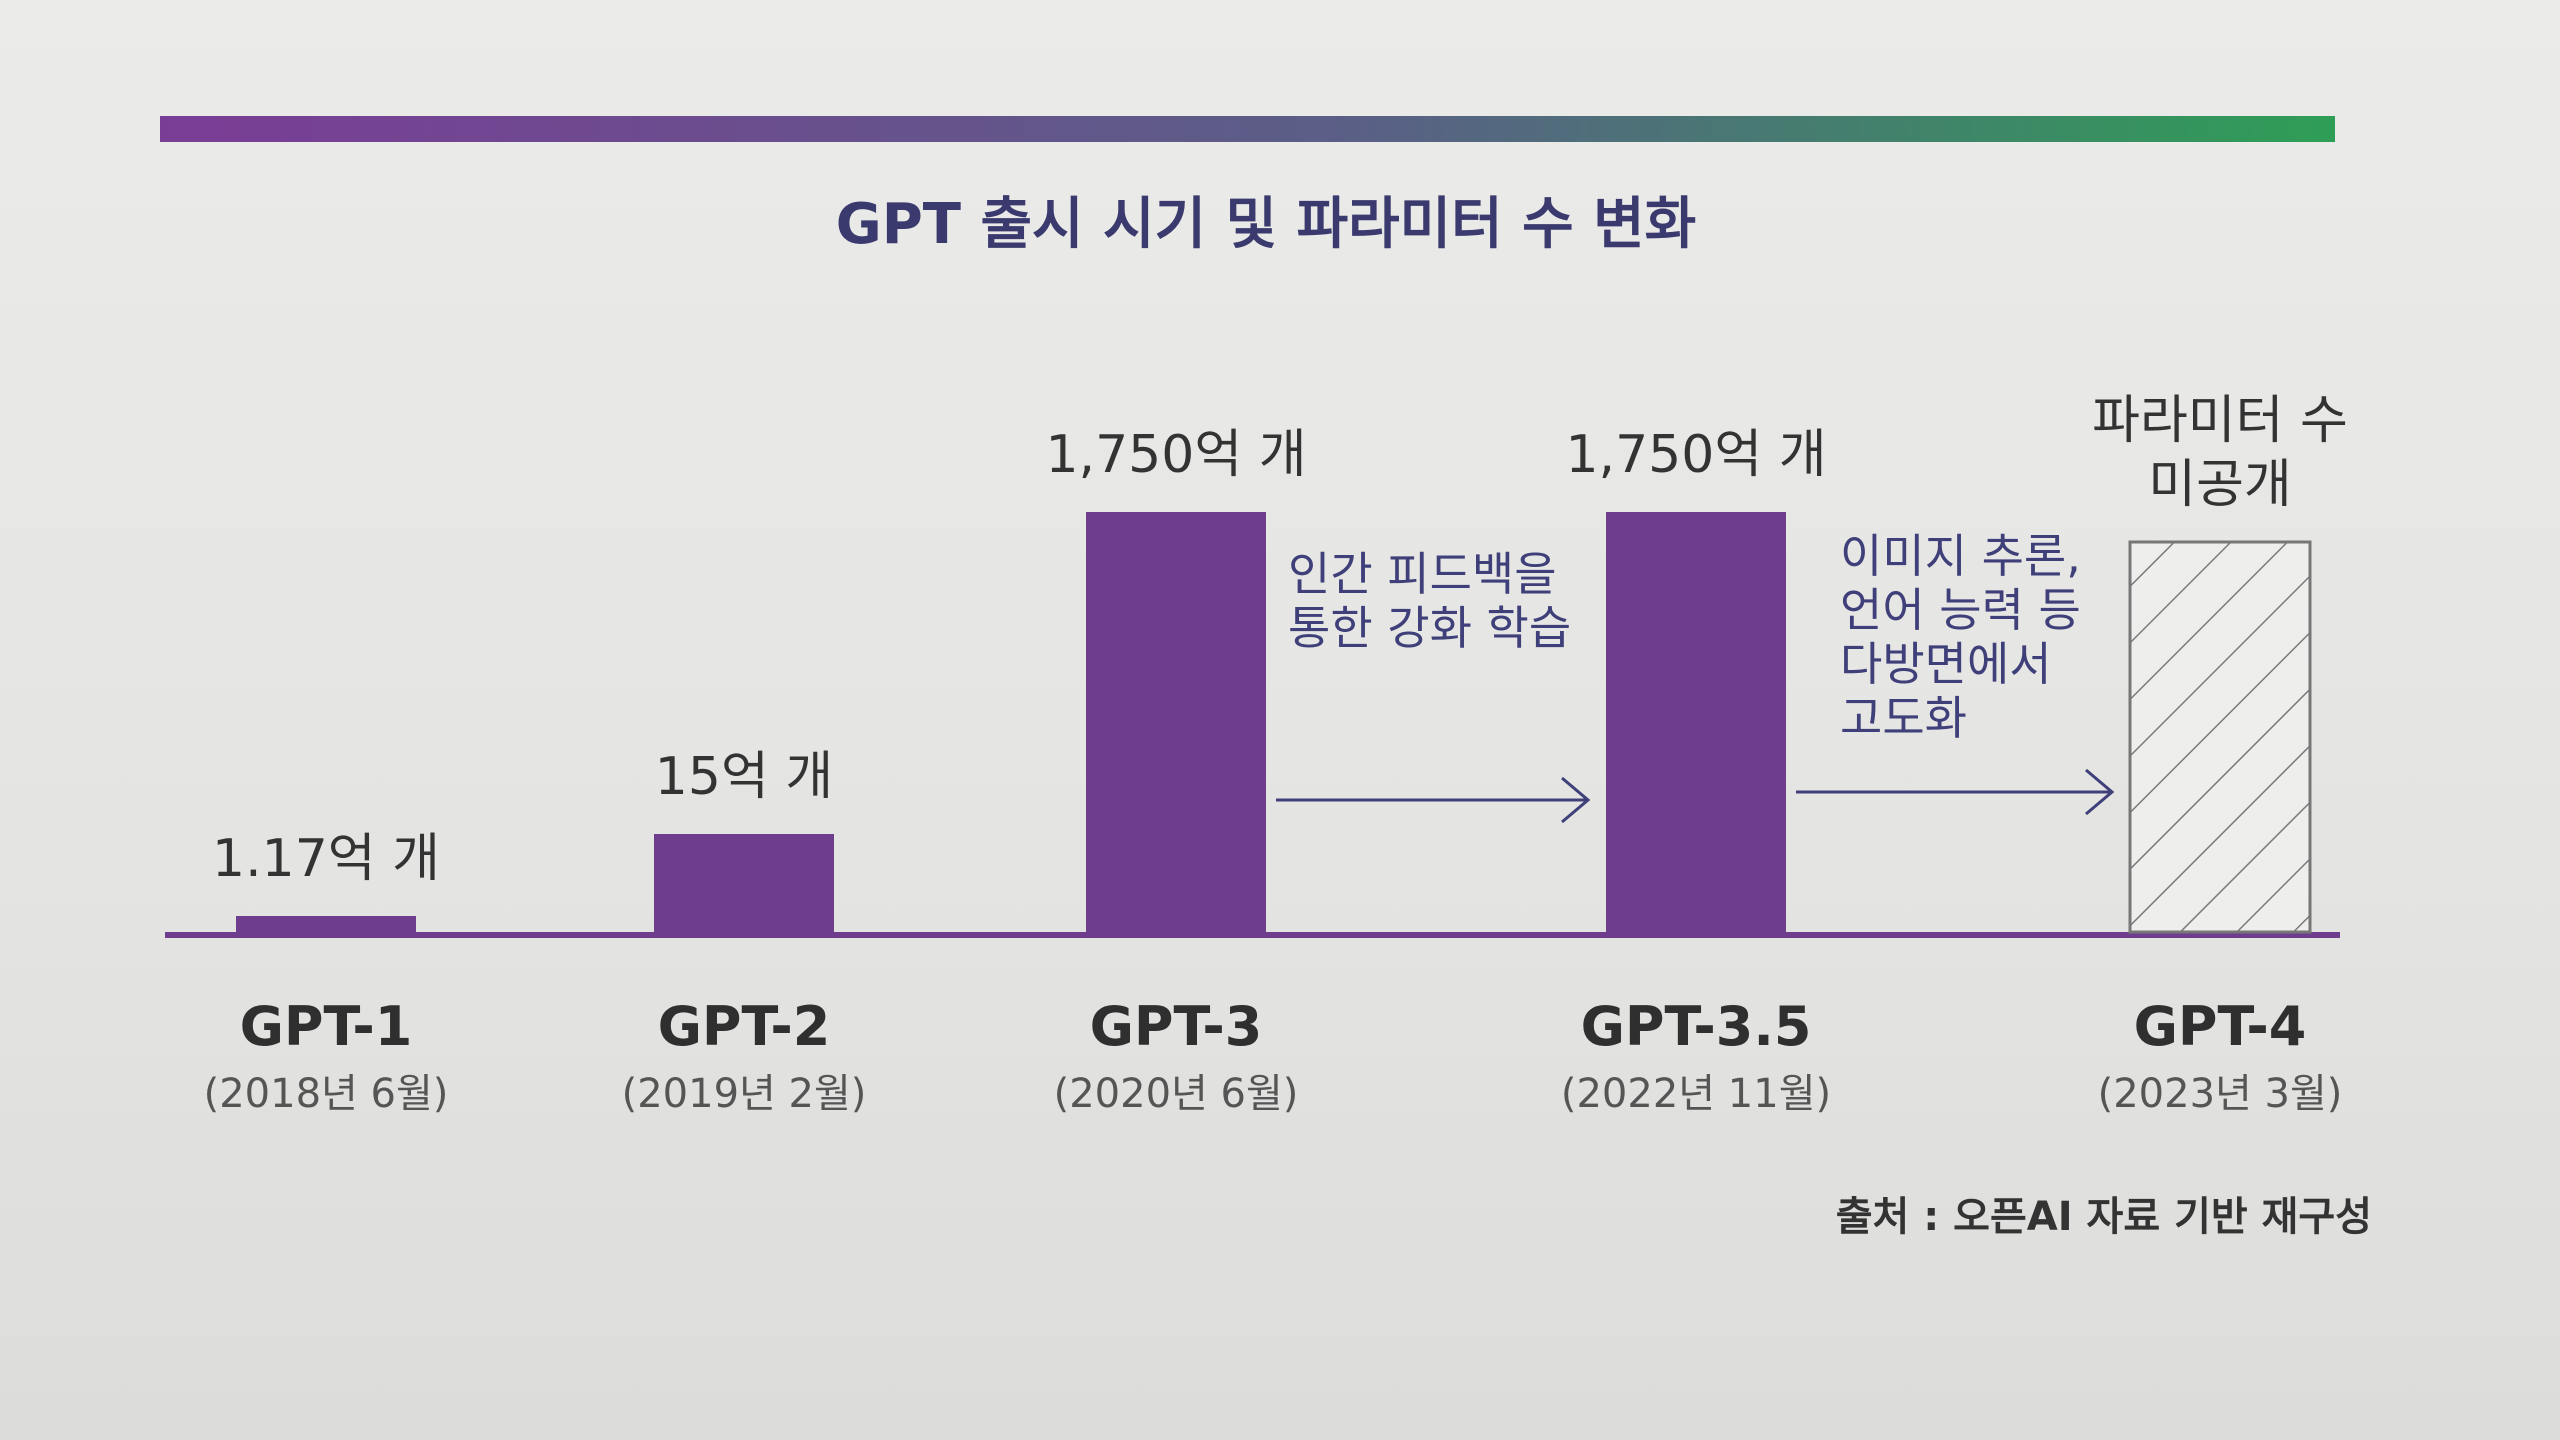 This screenshot has height=1440, width=2560. Describe the element at coordinates (1247, 129) in the screenshot. I see `header-gradient-bar` at that location.